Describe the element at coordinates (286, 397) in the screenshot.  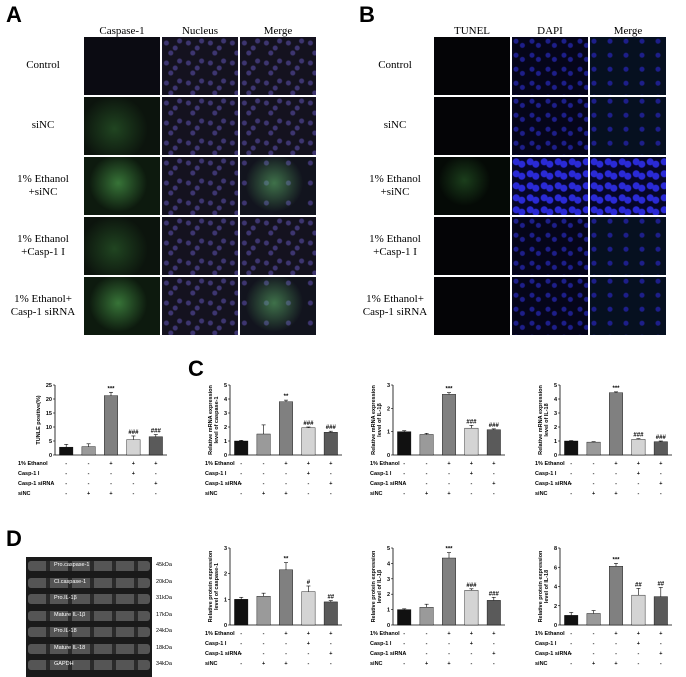
I see `significance-label: **` at that location.